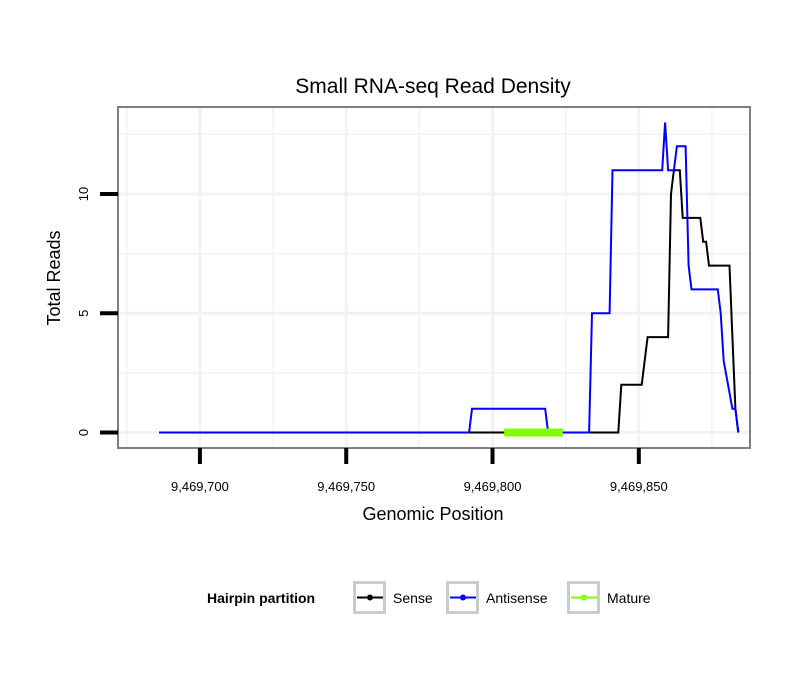 Image resolution: width=810 pixels, height=690 pixels. I want to click on y-tick-label: 10, so click(83, 194).